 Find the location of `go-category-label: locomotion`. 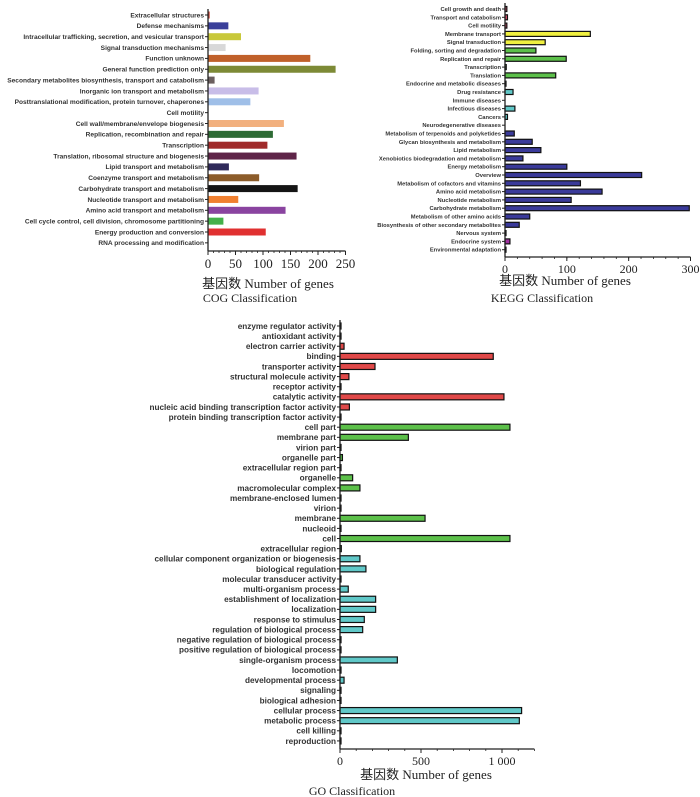

go-category-label: locomotion is located at coordinates (314, 670).